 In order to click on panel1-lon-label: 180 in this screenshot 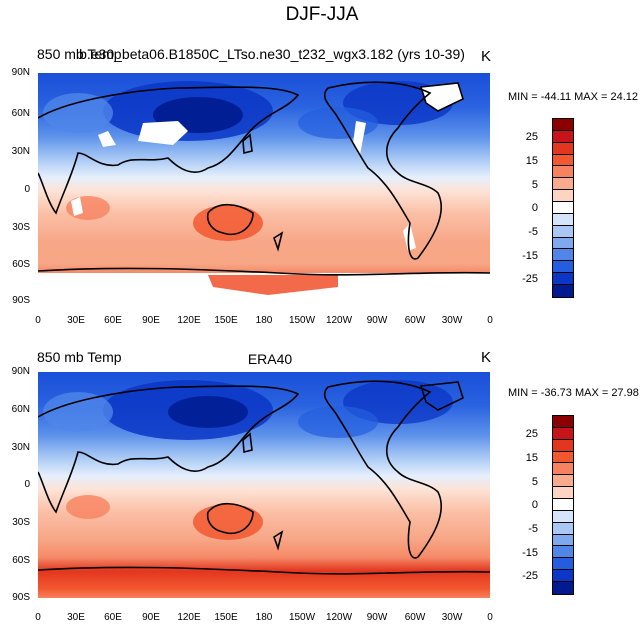, I will do `click(264, 320)`.